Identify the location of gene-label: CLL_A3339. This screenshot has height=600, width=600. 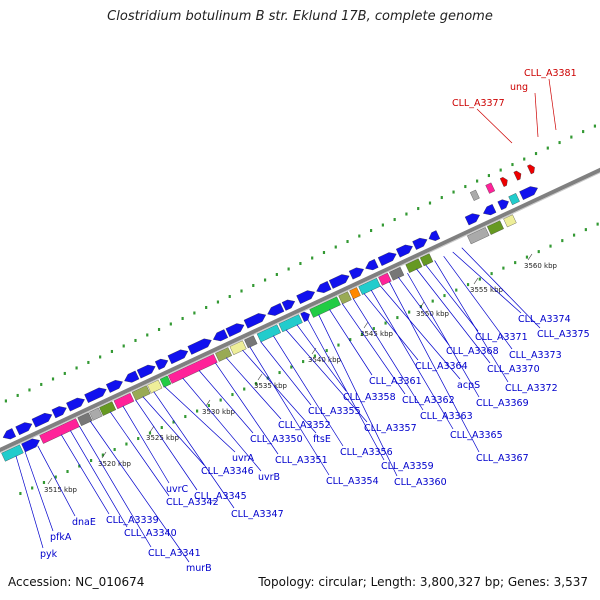
(132, 520).